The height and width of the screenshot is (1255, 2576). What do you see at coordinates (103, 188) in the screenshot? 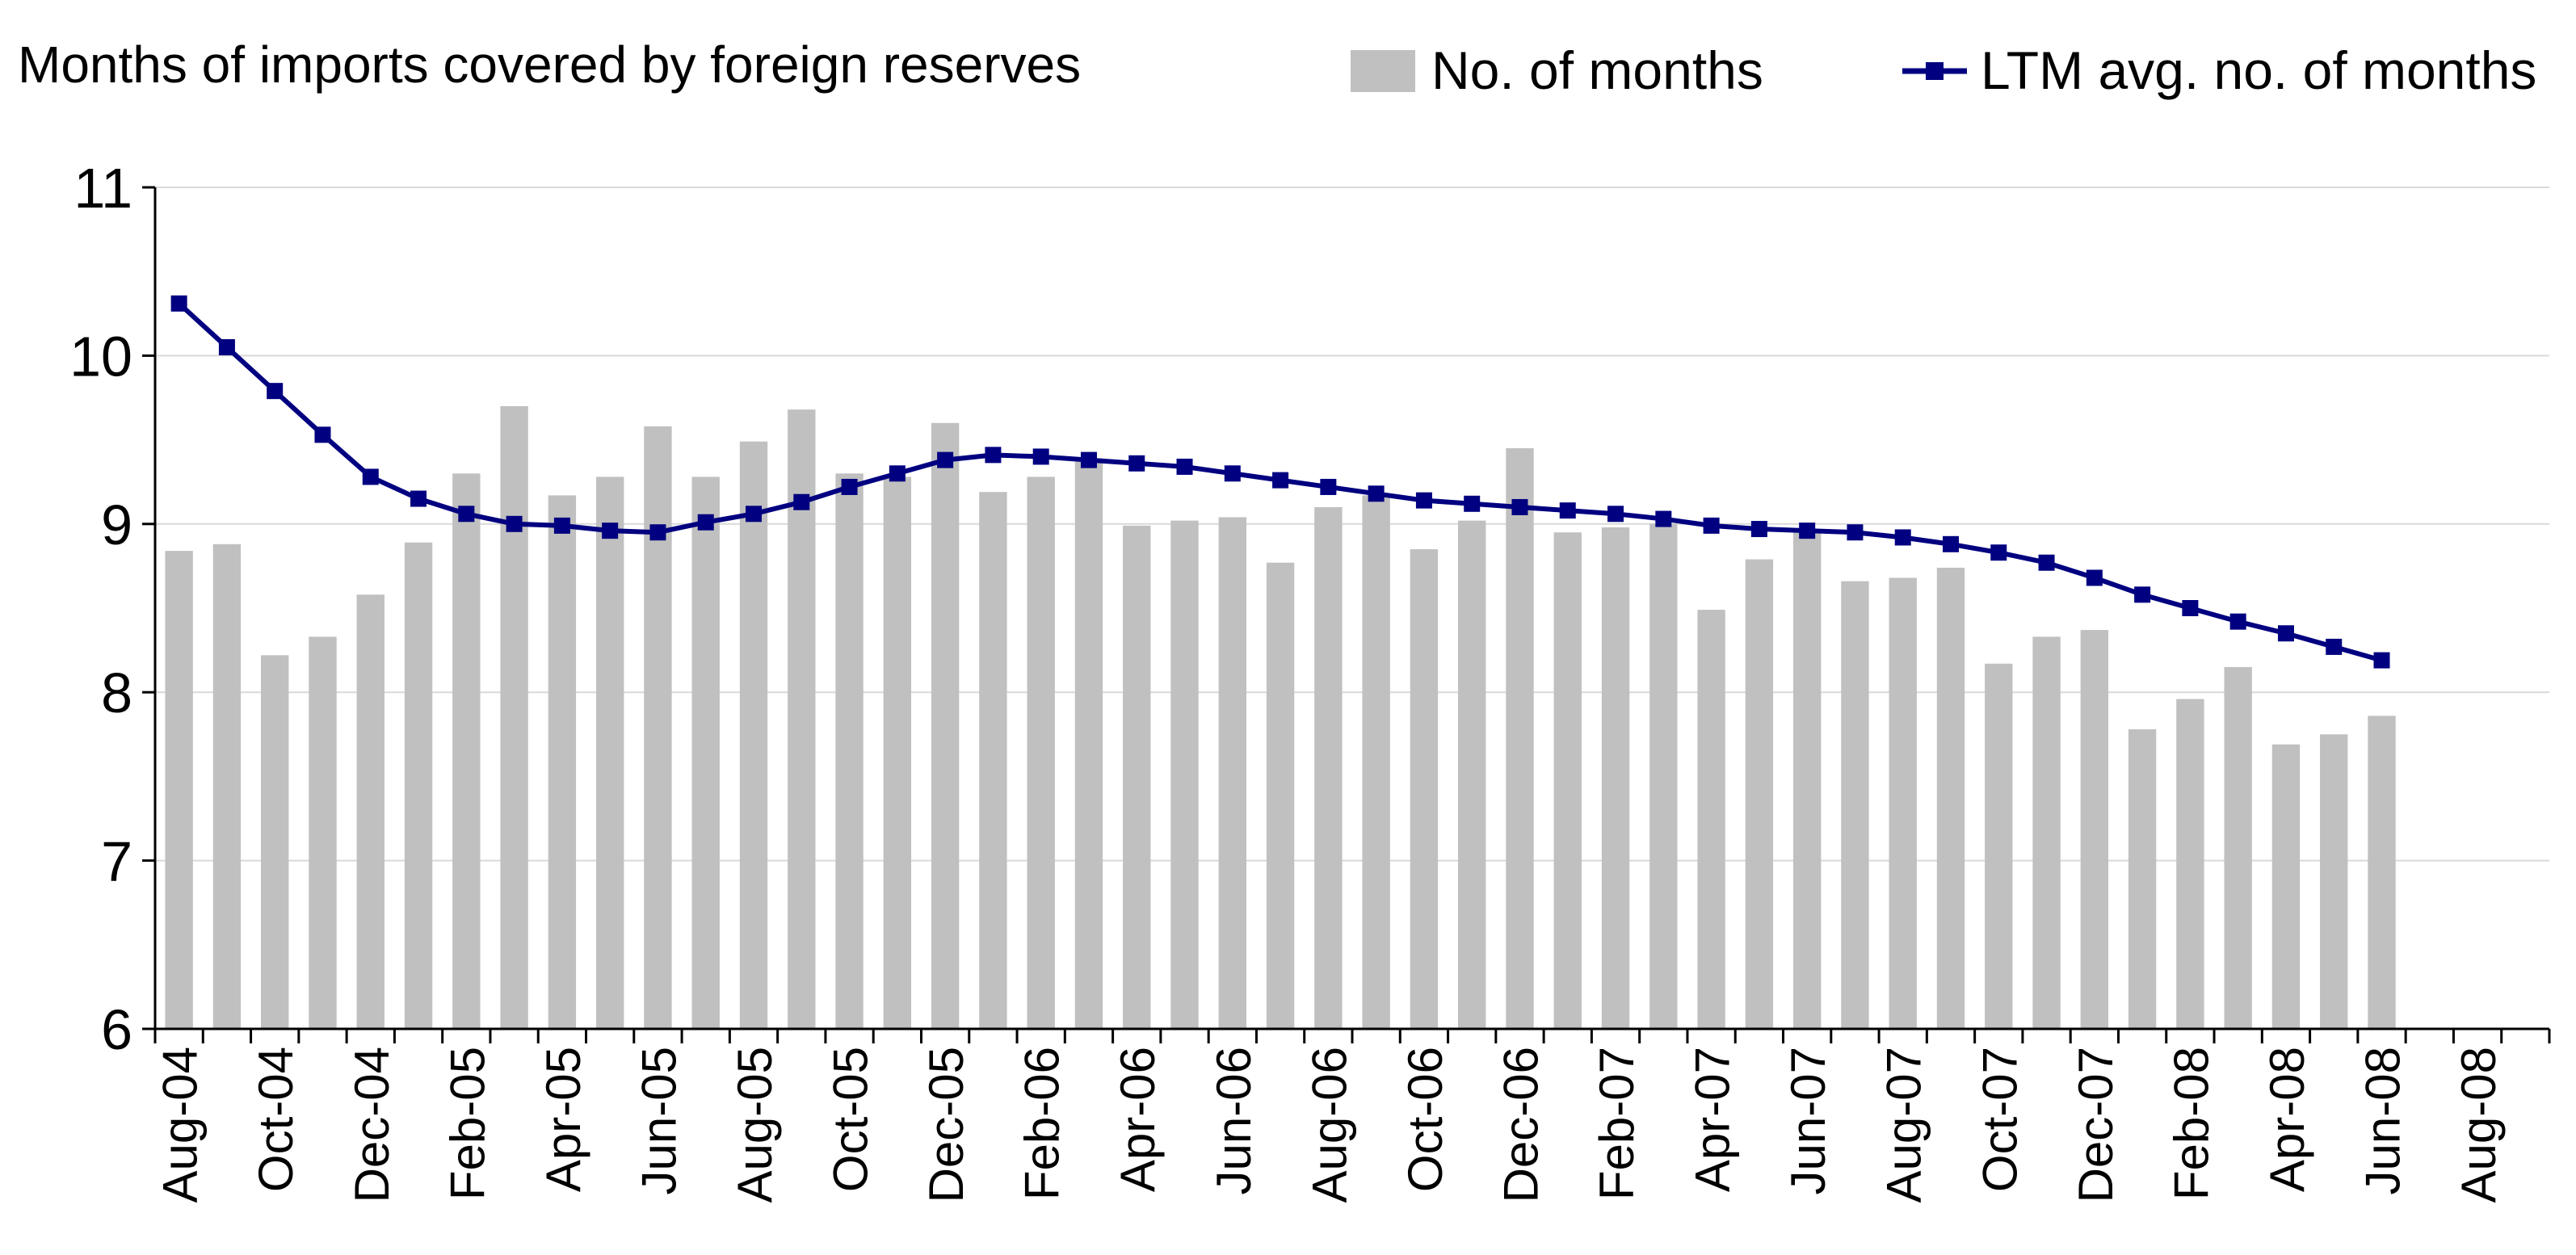
I see `y-tick-label-5: 11` at bounding box center [103, 188].